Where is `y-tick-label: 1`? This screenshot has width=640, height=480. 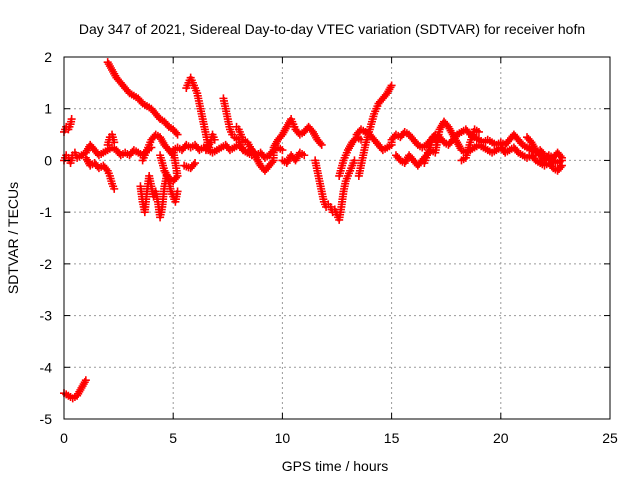 y-tick-label: 1 is located at coordinates (48, 109).